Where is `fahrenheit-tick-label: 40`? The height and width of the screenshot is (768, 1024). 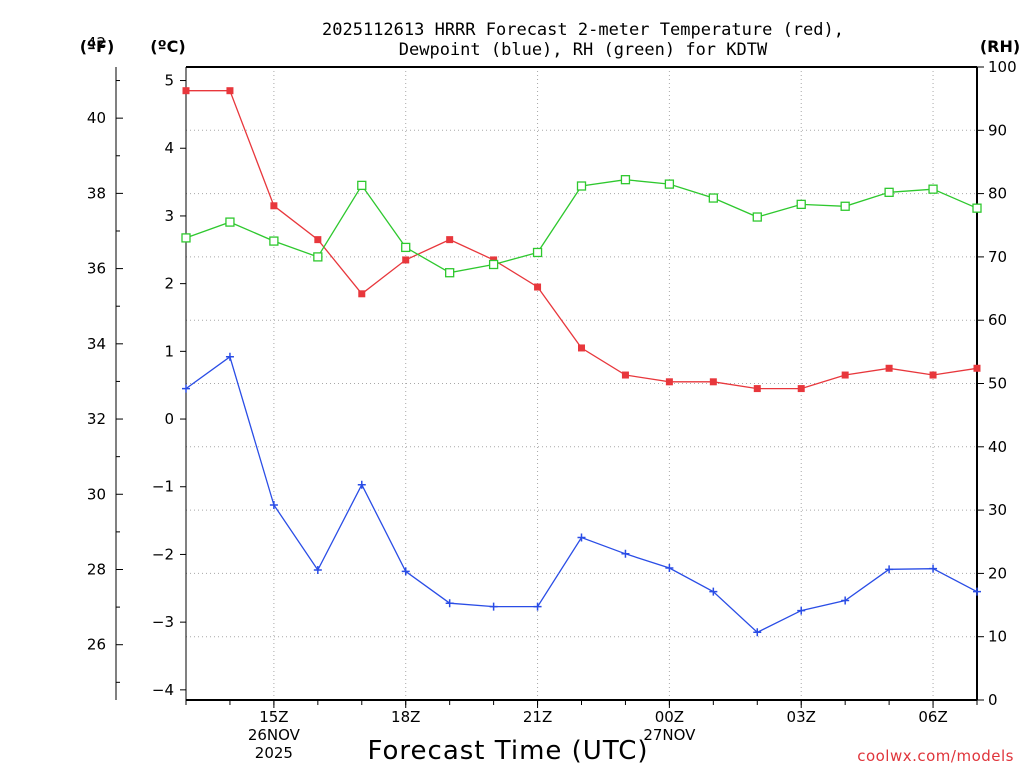
fahrenheit-tick-label: 40 is located at coordinates (96, 118).